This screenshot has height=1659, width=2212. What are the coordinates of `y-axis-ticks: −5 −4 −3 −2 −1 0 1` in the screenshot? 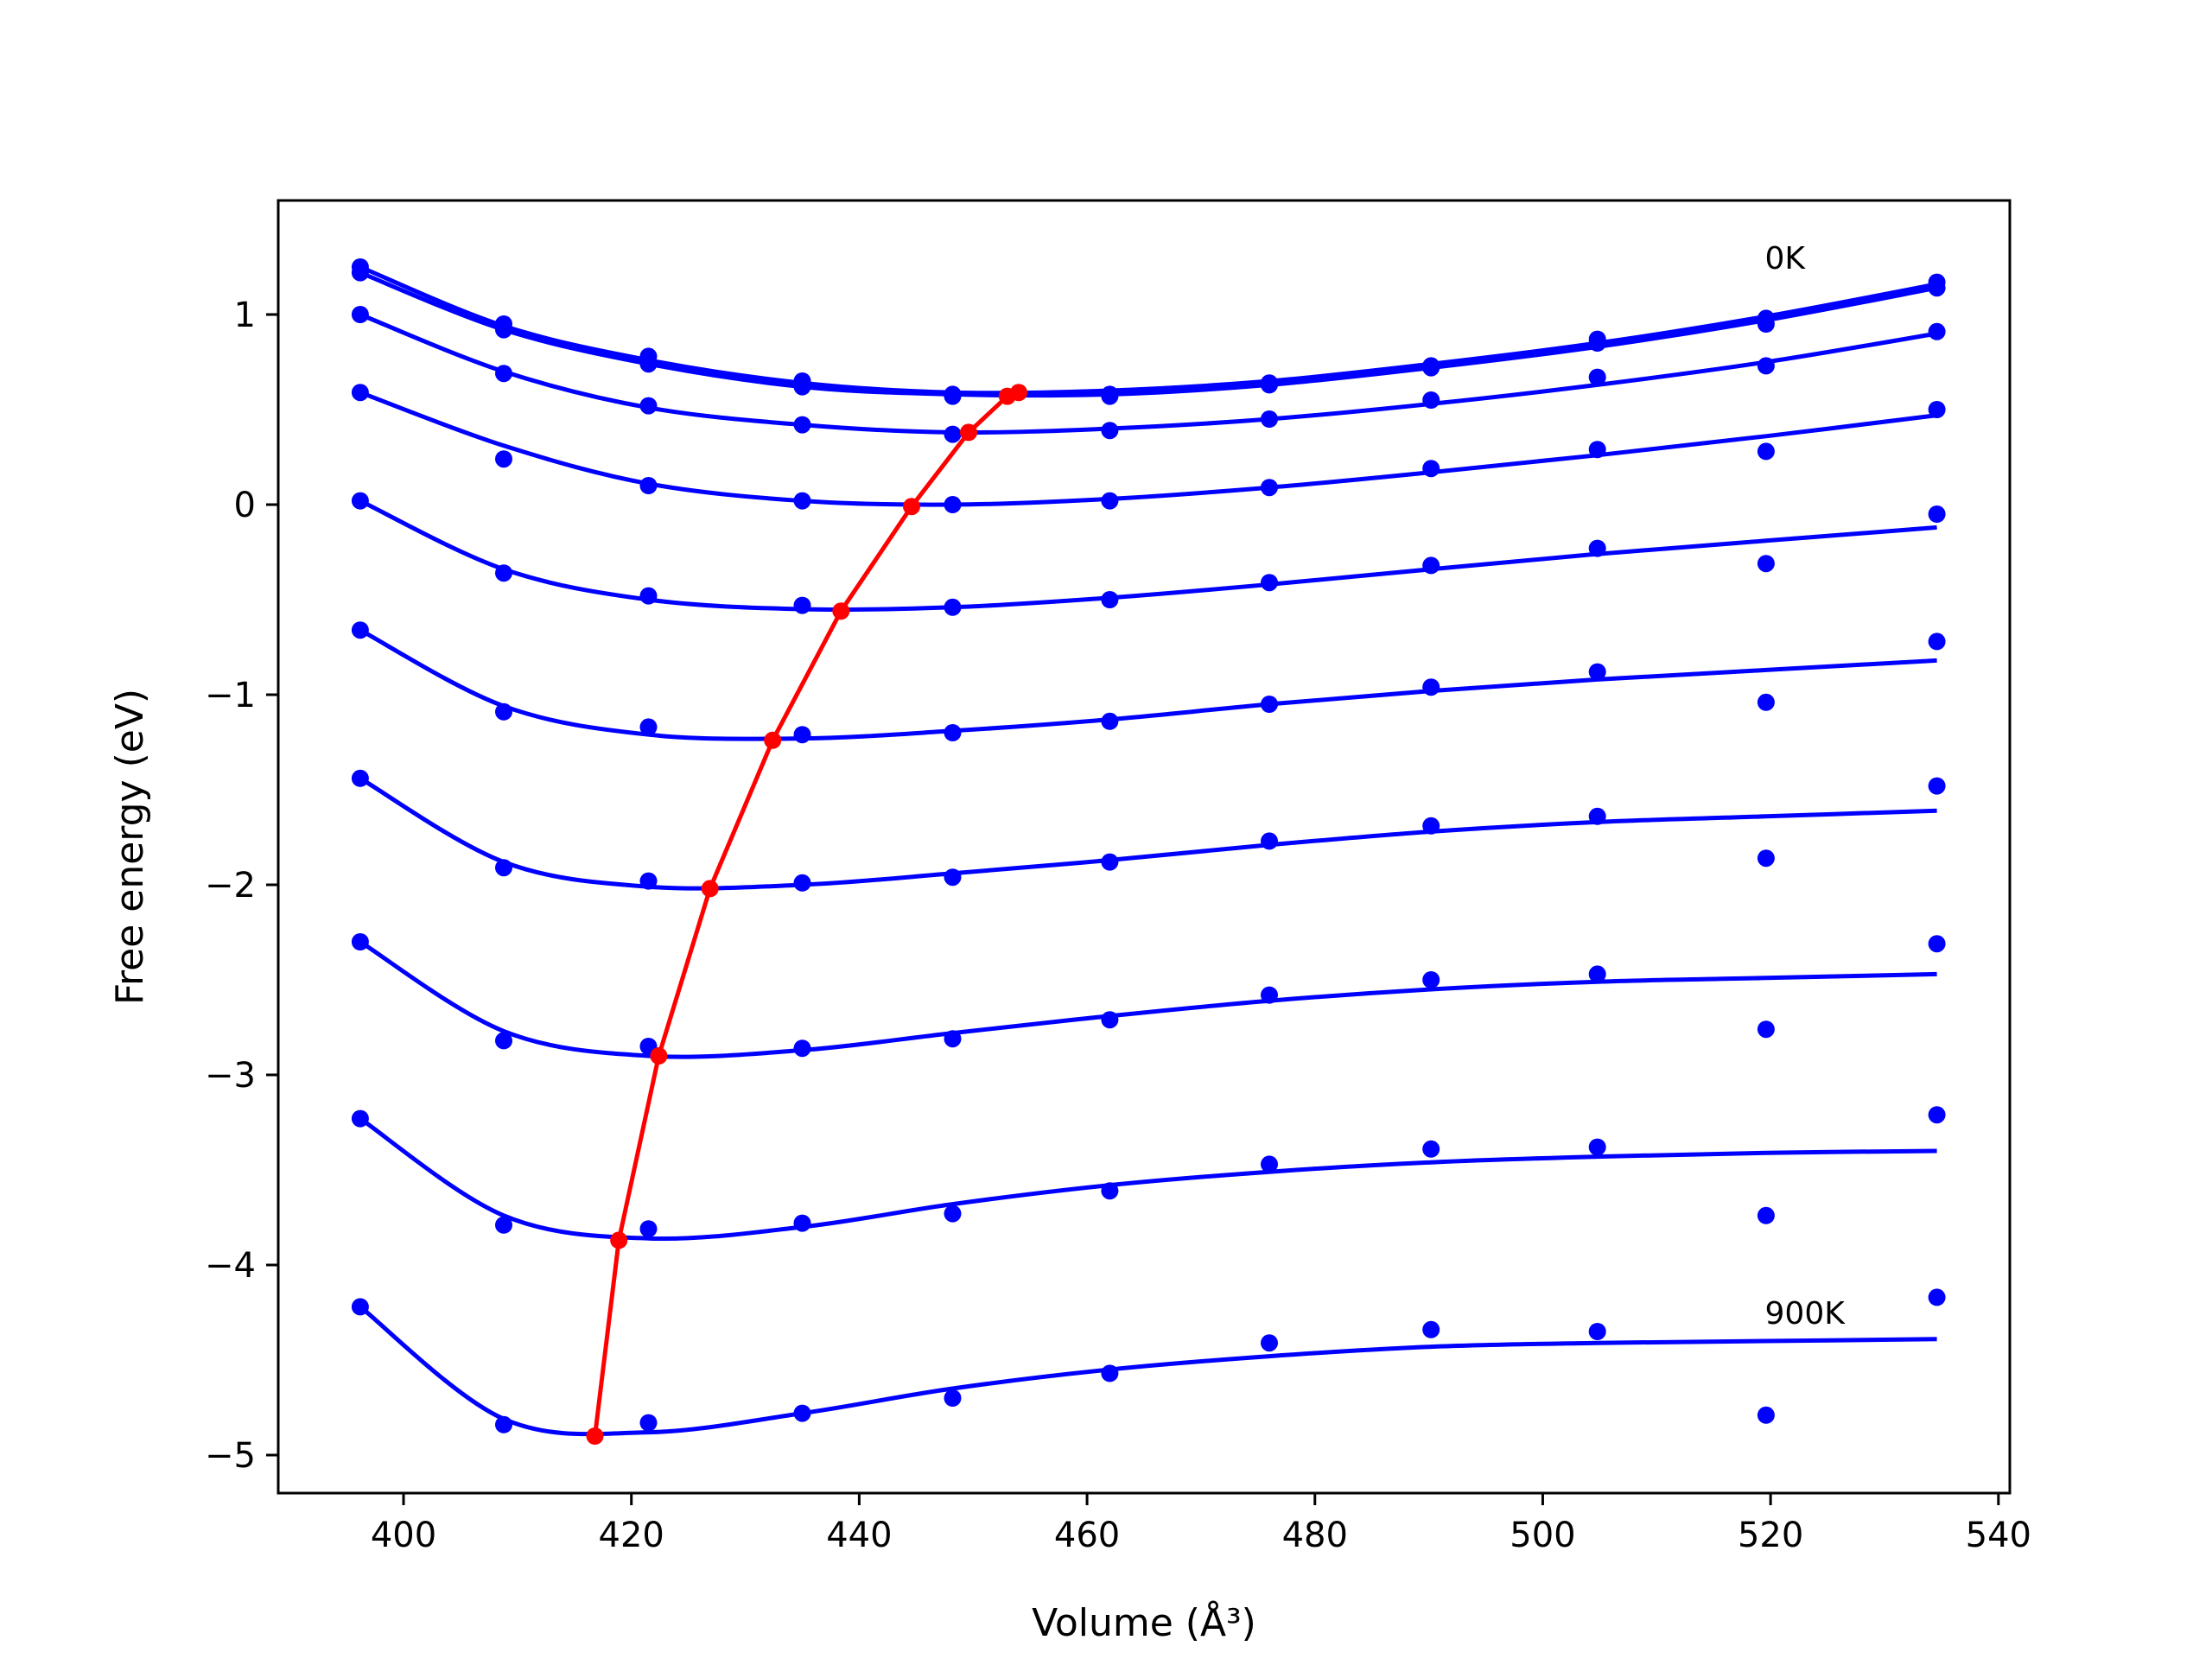 It's located at (241, 886).